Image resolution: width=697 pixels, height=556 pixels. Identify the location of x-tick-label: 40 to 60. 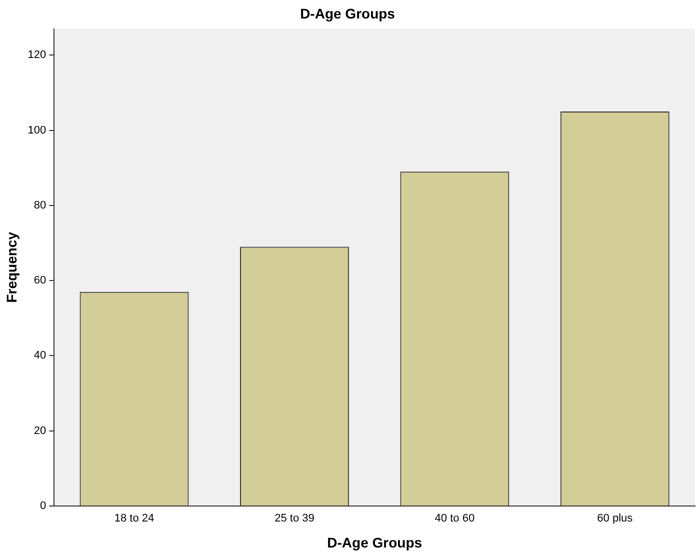
(454, 518).